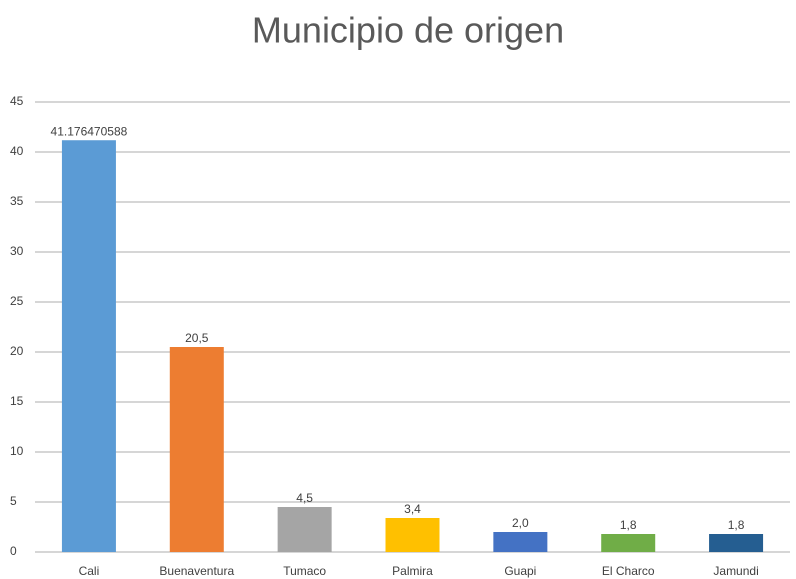  What do you see at coordinates (520, 571) in the screenshot?
I see `x-tick-label: Guapi` at bounding box center [520, 571].